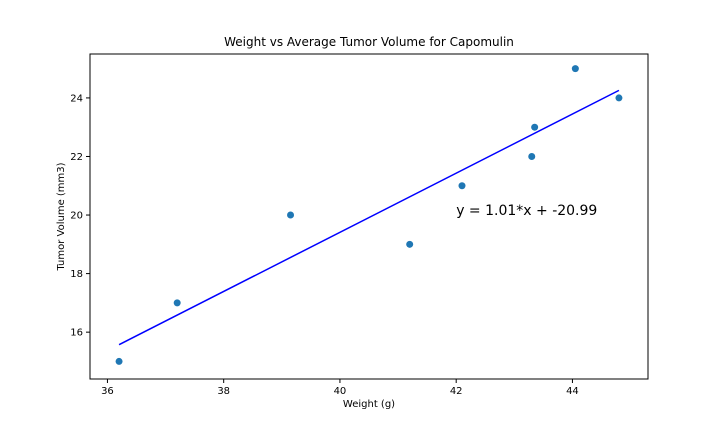  I want to click on y-tick-label: 20, so click(76, 216).